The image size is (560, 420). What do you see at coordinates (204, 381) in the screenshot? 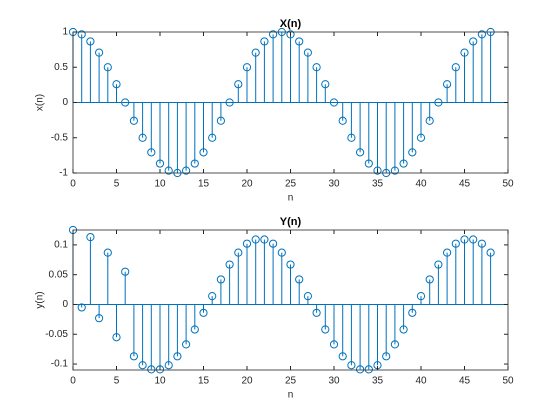
I see `x-tick-label: 15` at bounding box center [204, 381].